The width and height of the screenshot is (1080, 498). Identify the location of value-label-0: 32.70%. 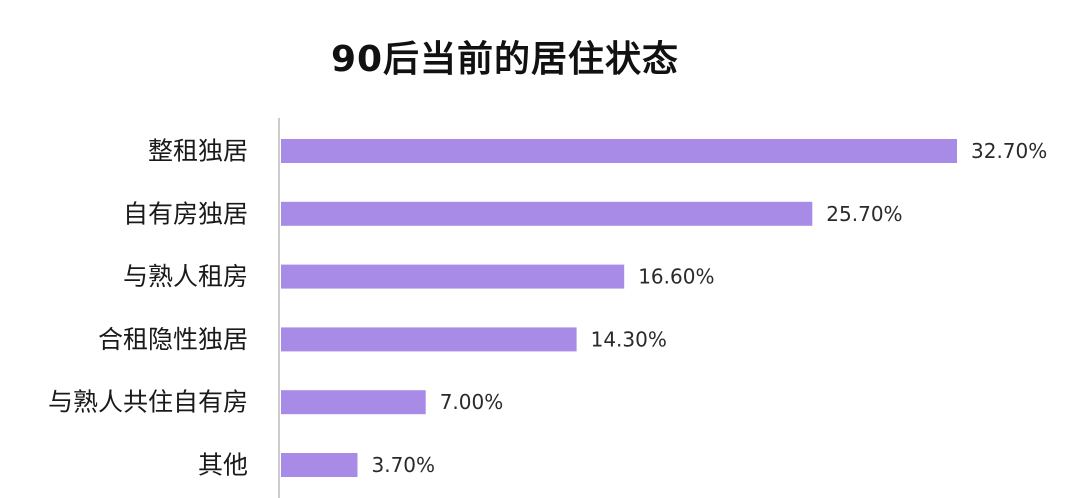
(1009, 151).